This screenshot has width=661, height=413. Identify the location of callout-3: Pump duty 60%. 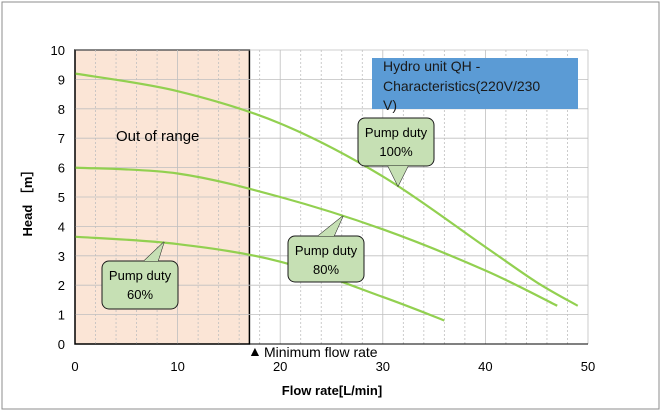
(140, 275).